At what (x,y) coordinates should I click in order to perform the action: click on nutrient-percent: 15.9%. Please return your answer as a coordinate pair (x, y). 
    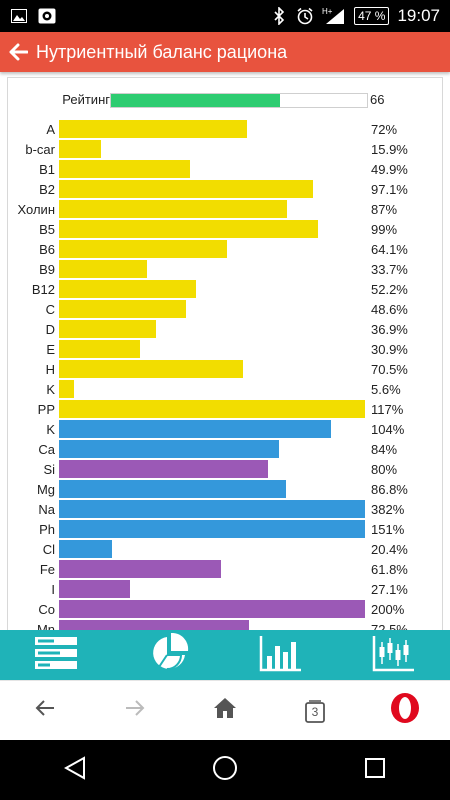
    Looking at the image, I should click on (389, 149).